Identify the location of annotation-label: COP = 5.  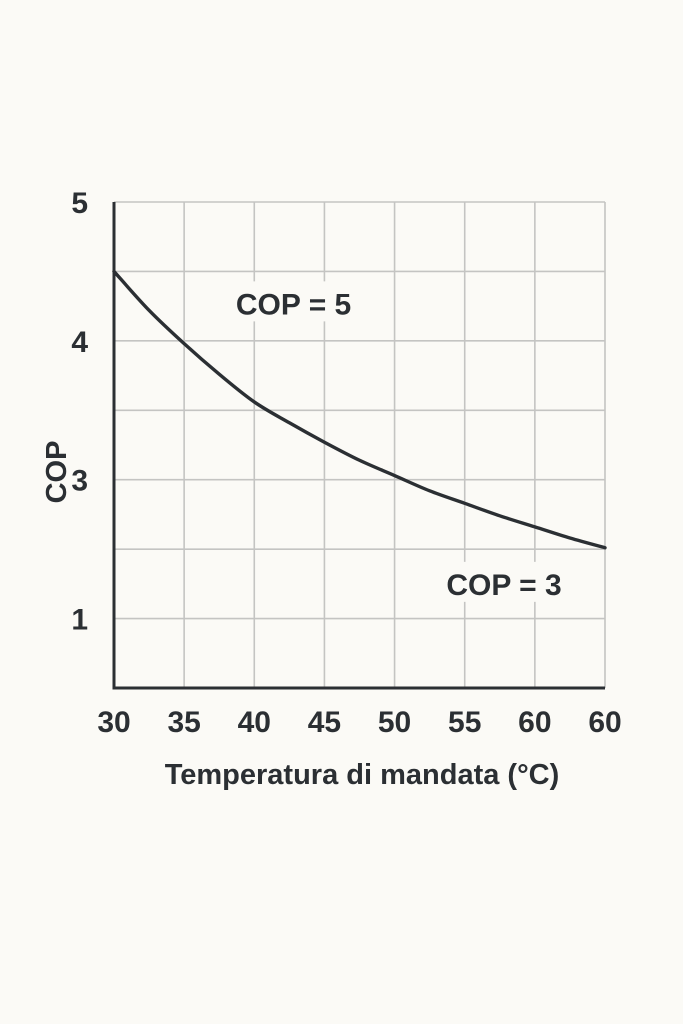
(293, 304).